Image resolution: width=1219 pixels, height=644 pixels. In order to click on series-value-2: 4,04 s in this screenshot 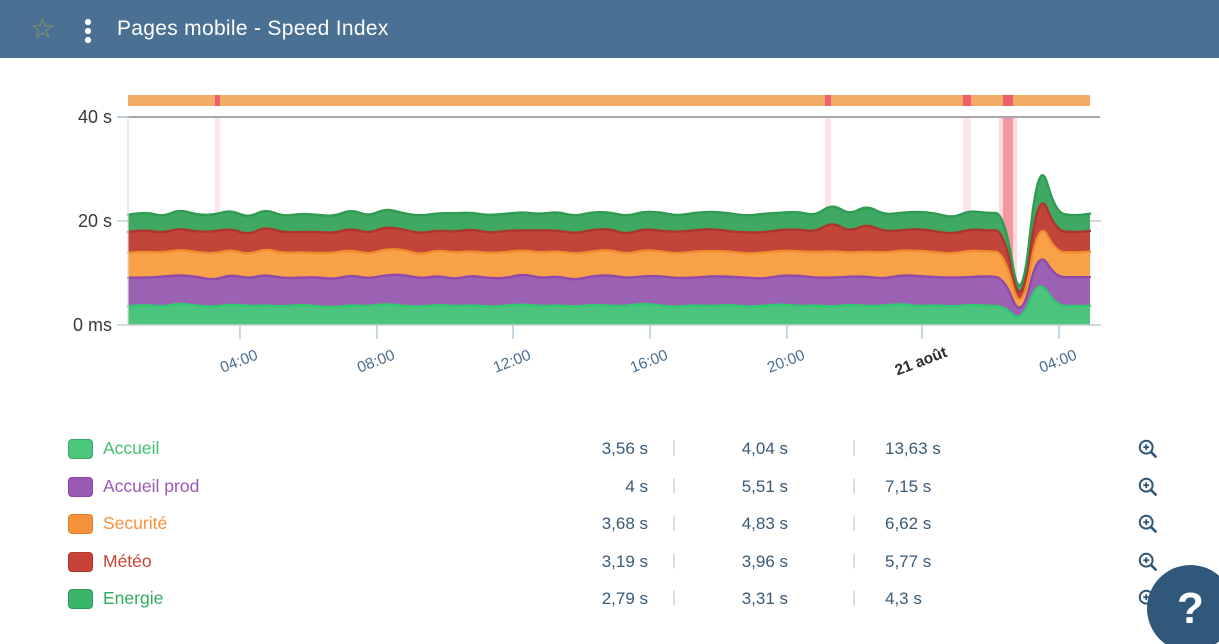, I will do `click(764, 448)`.